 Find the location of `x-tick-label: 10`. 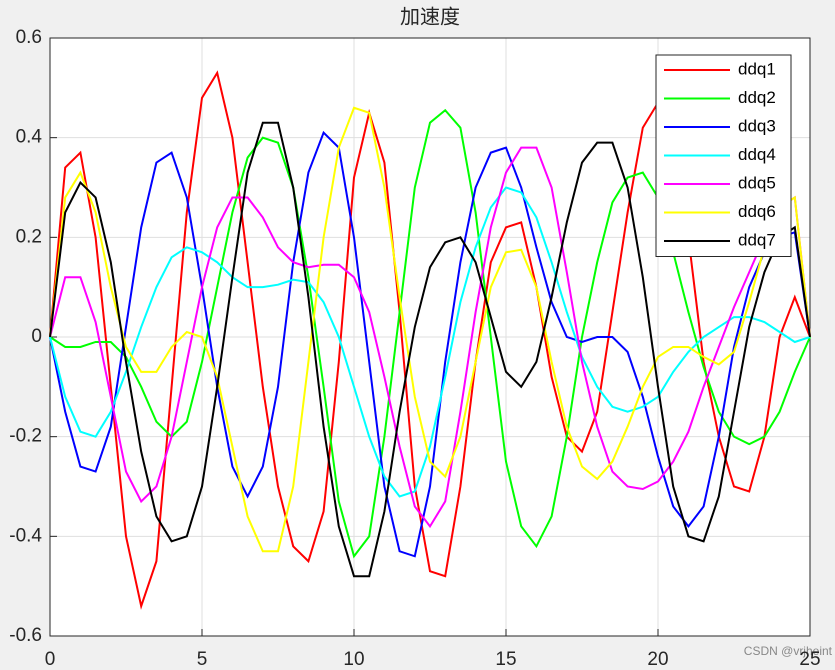

x-tick-label: 10 is located at coordinates (353, 659).